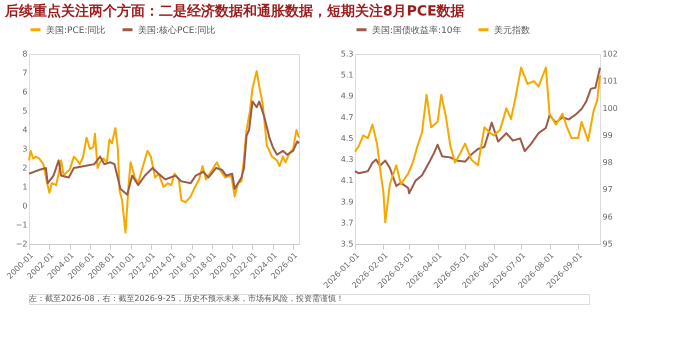 Image resolution: width=692 pixels, height=364 pixels. What do you see at coordinates (25, 130) in the screenshot?
I see `y-tick-label: 4` at bounding box center [25, 130].